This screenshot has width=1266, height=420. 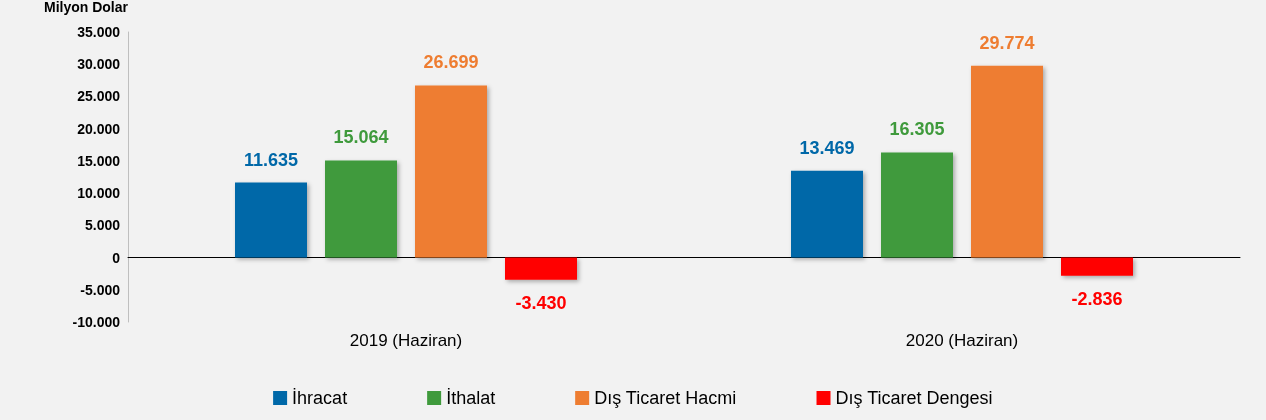 I want to click on data-label: 16.305, so click(x=917, y=129).